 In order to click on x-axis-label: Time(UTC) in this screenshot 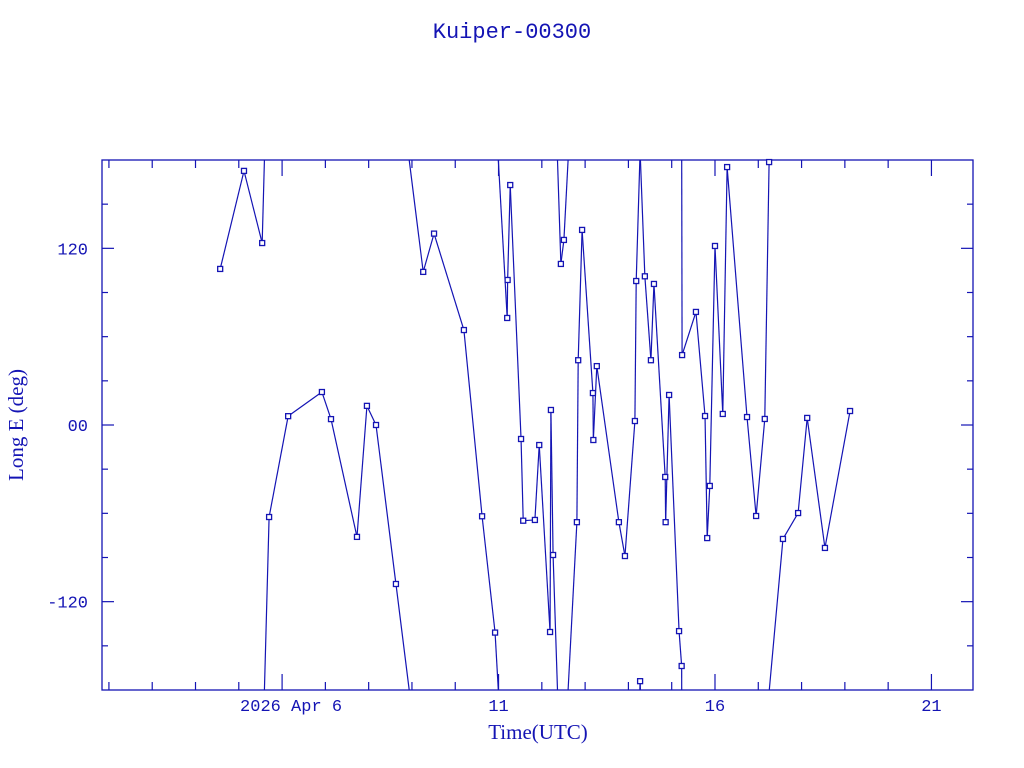, I will do `click(538, 732)`.